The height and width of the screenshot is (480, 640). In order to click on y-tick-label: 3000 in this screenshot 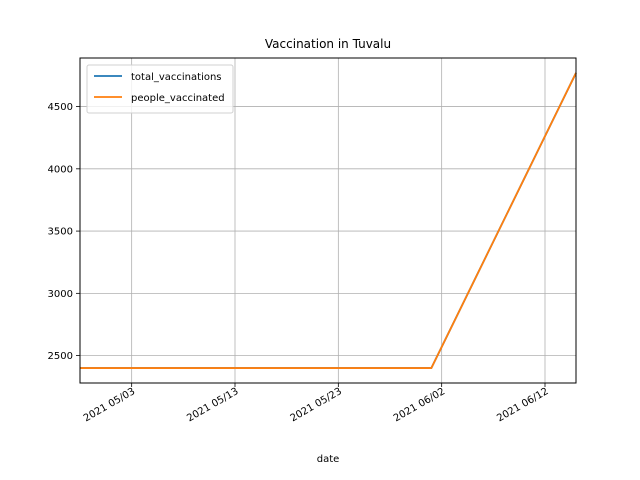, I will do `click(60, 294)`.